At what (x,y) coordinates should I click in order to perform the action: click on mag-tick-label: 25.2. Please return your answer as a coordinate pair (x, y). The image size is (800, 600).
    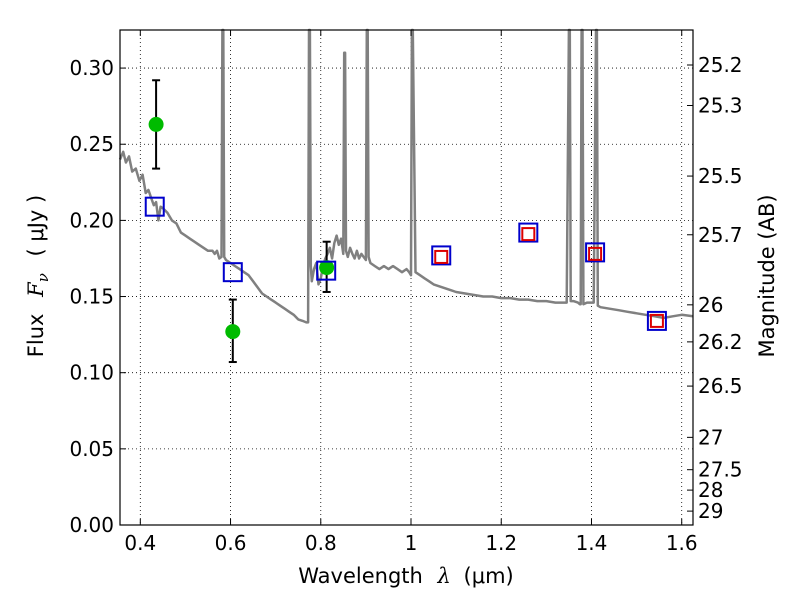
    Looking at the image, I should click on (720, 65).